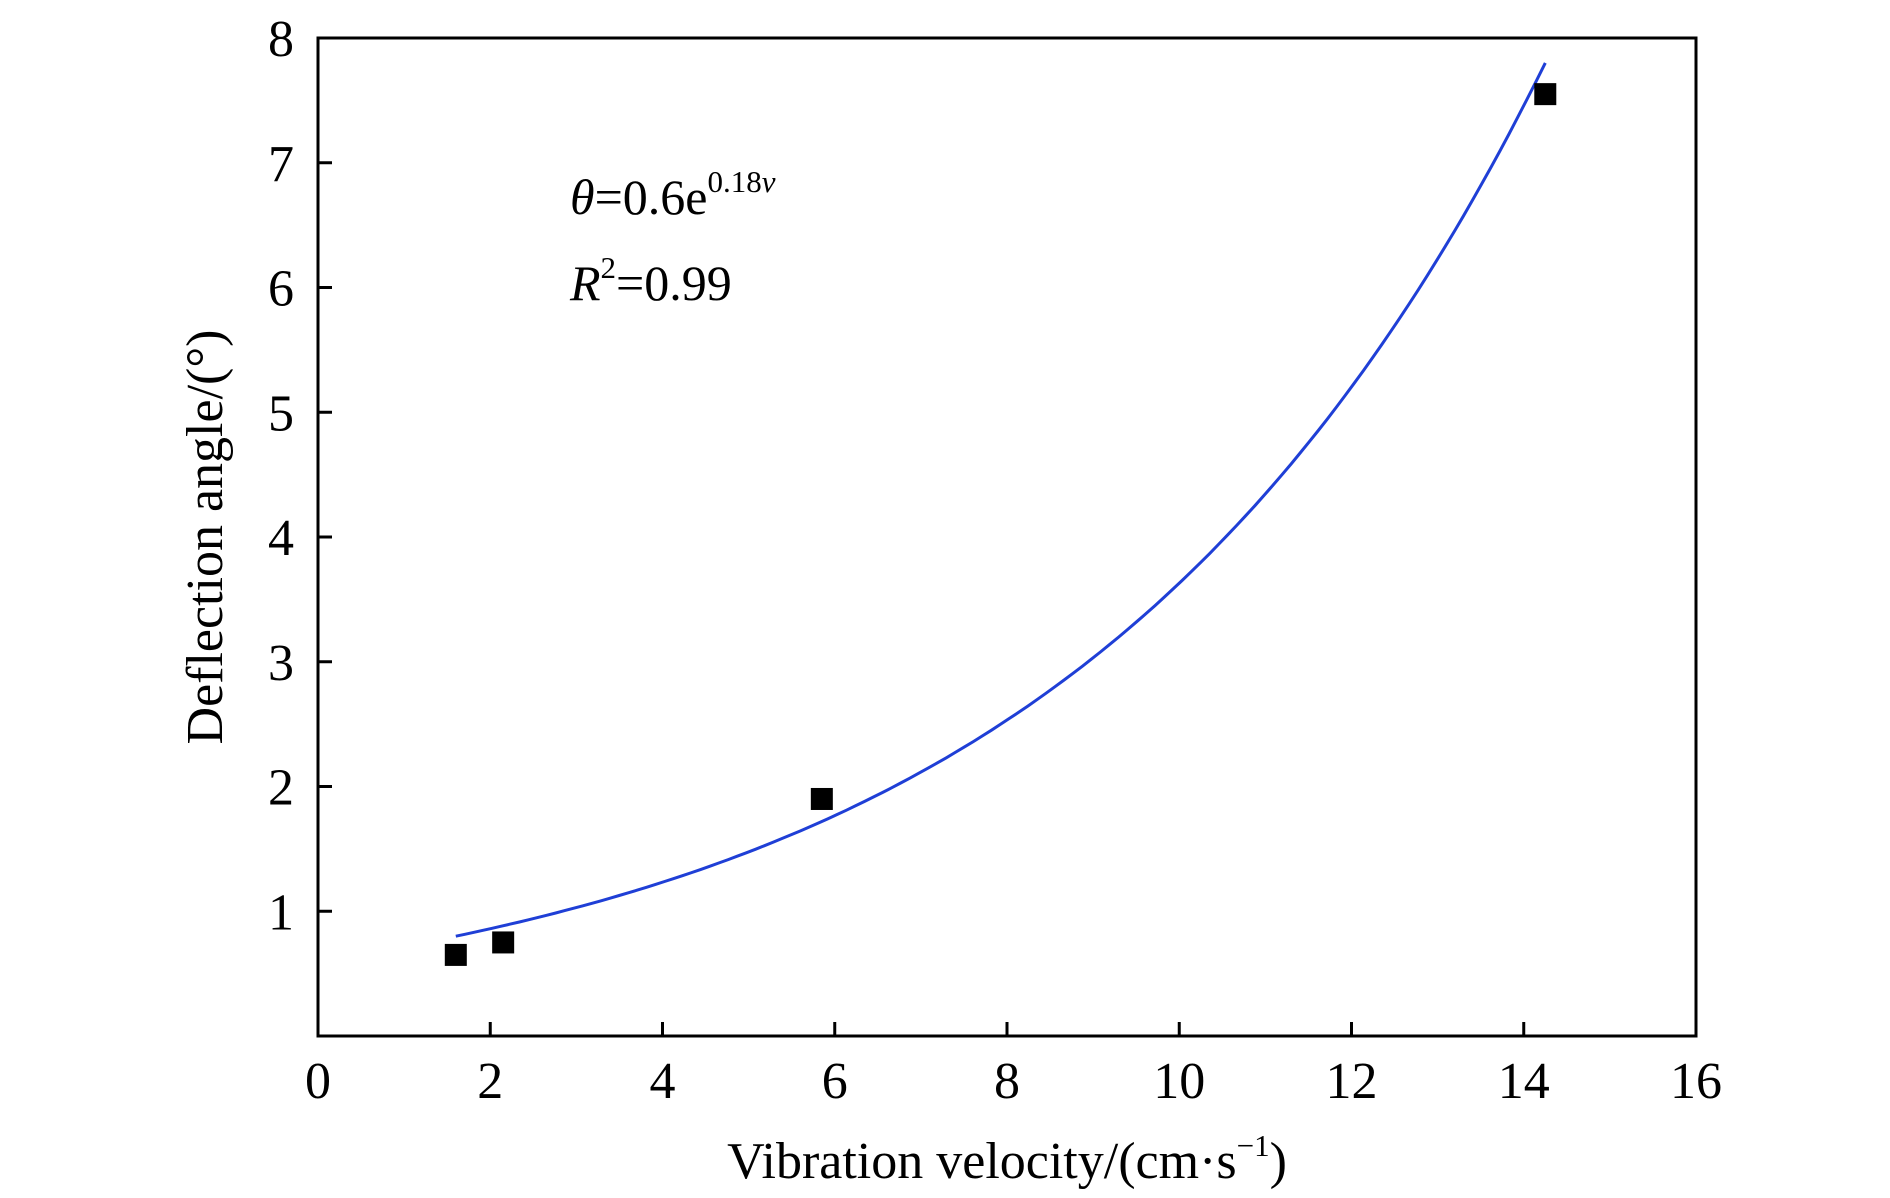 This screenshot has width=1890, height=1198. I want to click on y-tick-label: 1, so click(281, 912).